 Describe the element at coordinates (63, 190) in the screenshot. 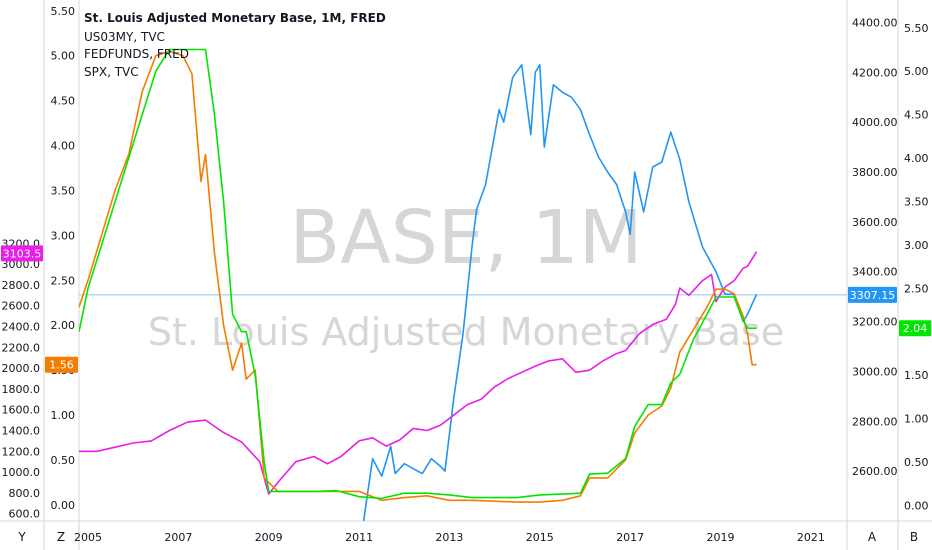

I see `z-axis-tick-label: 3.50` at that location.